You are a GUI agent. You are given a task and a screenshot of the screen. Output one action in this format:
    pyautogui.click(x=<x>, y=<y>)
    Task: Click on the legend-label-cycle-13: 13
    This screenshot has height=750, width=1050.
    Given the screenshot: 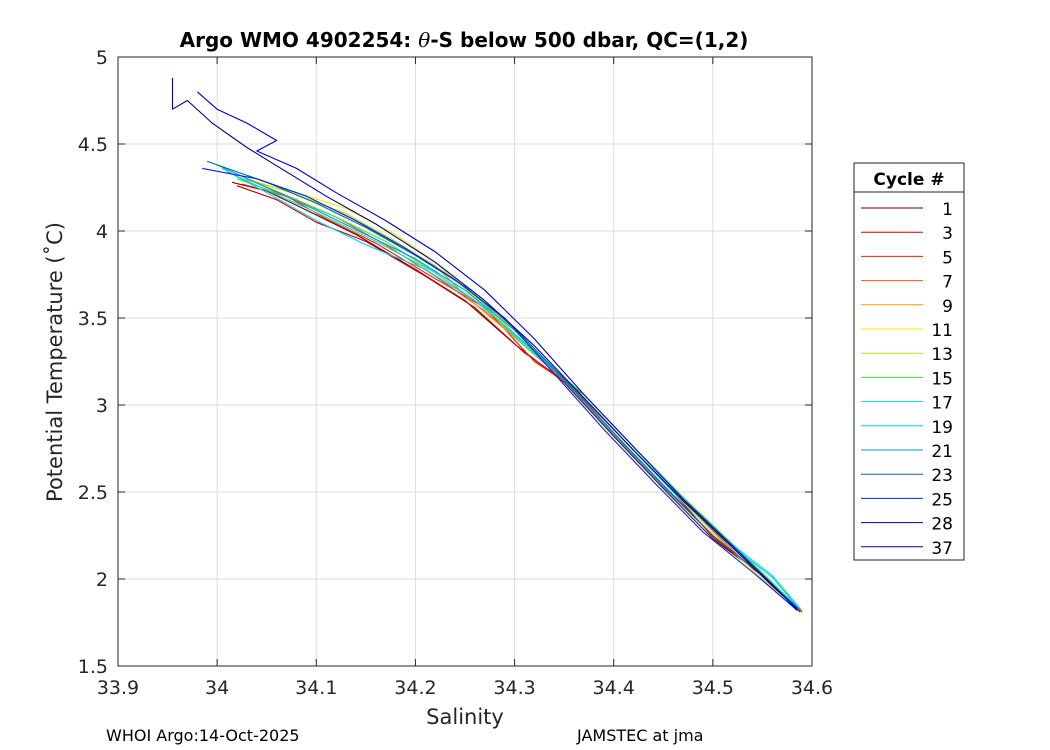 What is the action you would take?
    pyautogui.click(x=942, y=355)
    